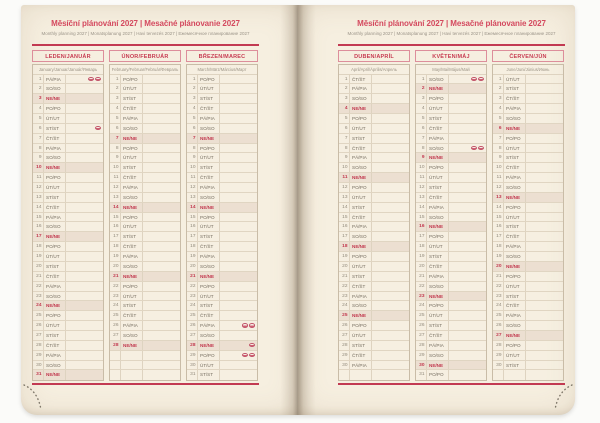 The image size is (600, 423). Describe the element at coordinates (115, 345) in the screenshot. I see `day-number: 28` at that location.